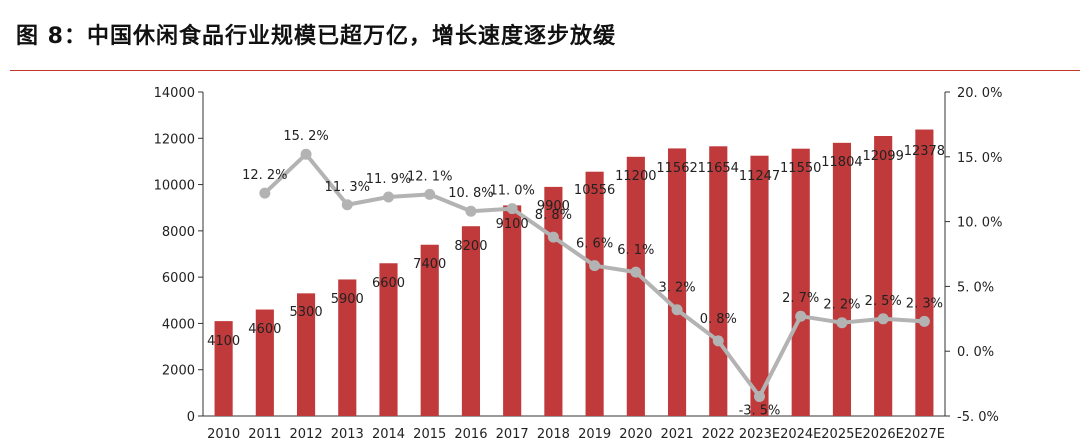 Image resolution: width=1080 pixels, height=443 pixels. I want to click on title-divider, so click(545, 70).